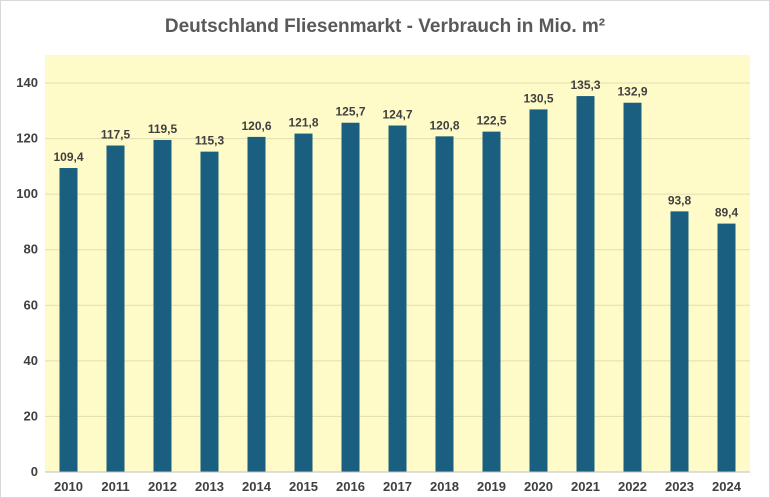  What do you see at coordinates (256, 126) in the screenshot?
I see `data-label: 120,6` at bounding box center [256, 126].